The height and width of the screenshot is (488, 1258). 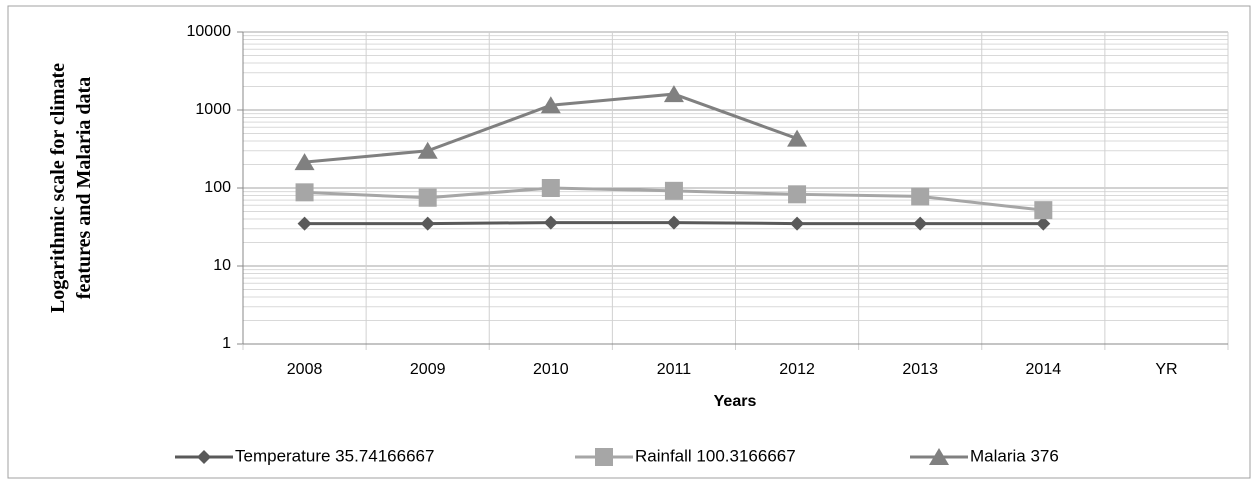 I want to click on x-tick-label: YR, so click(x=1166, y=369).